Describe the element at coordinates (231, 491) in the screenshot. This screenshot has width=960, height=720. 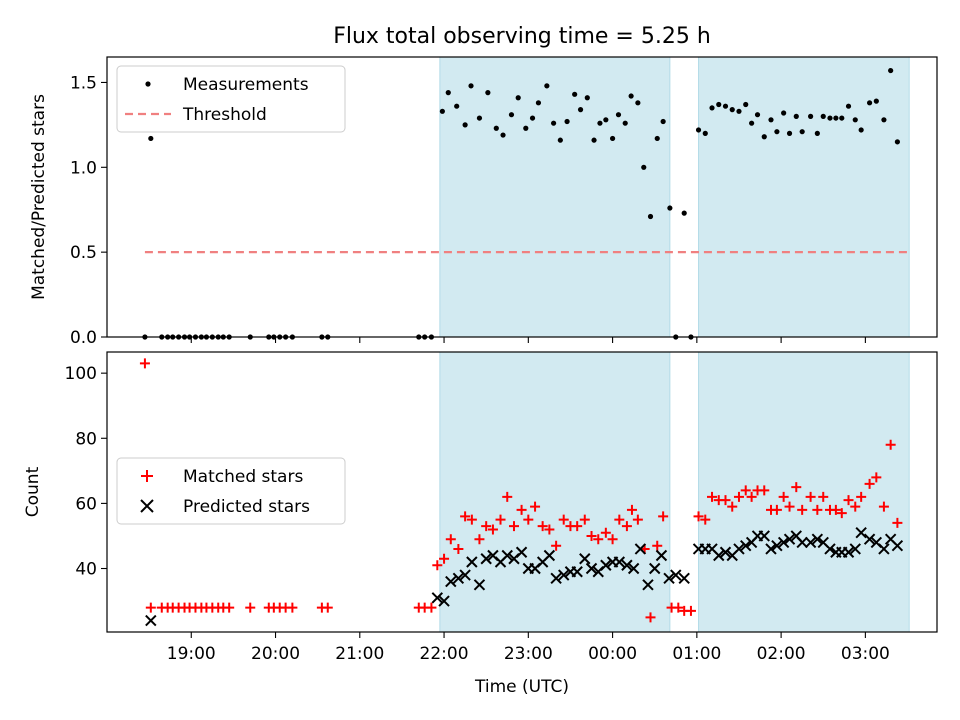
I see `legend-box` at that location.